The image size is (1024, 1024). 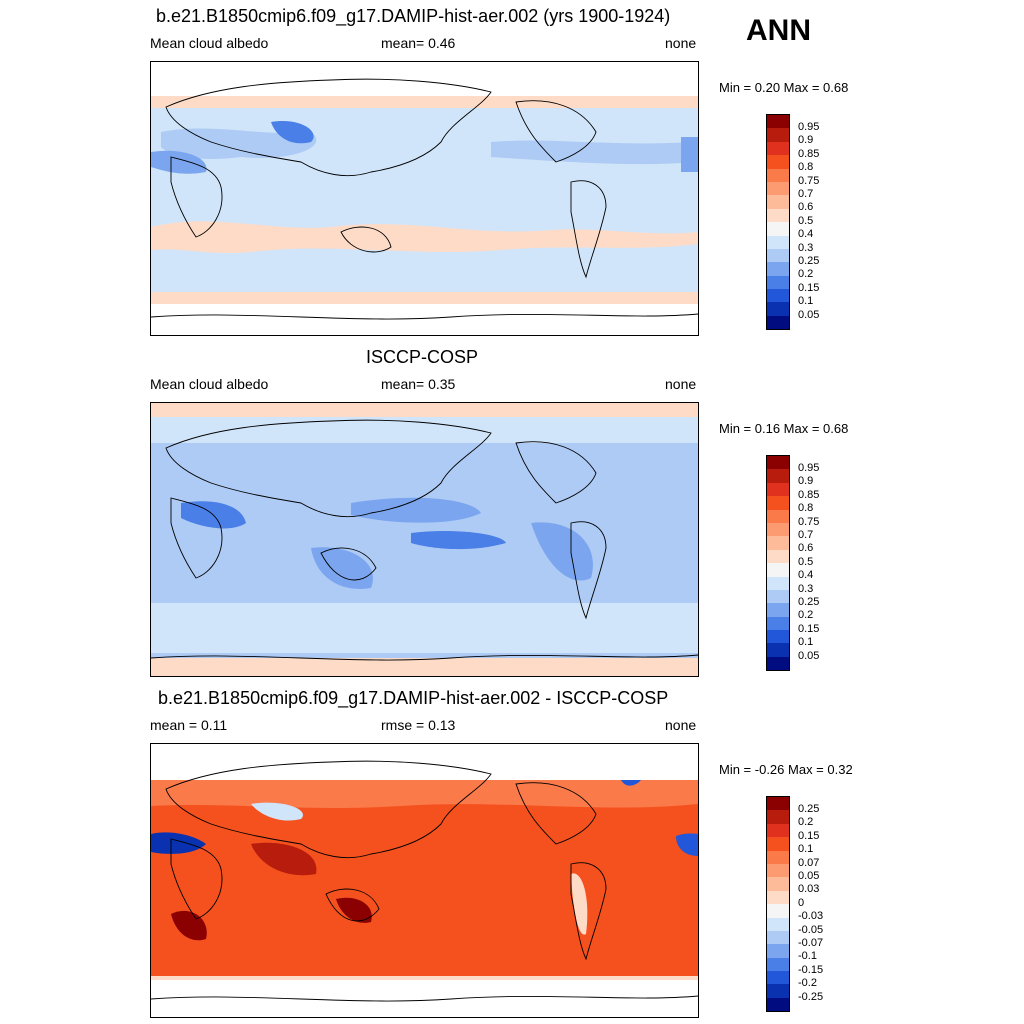 I want to click on colorbar-tick-label: 0.85, so click(x=809, y=494).